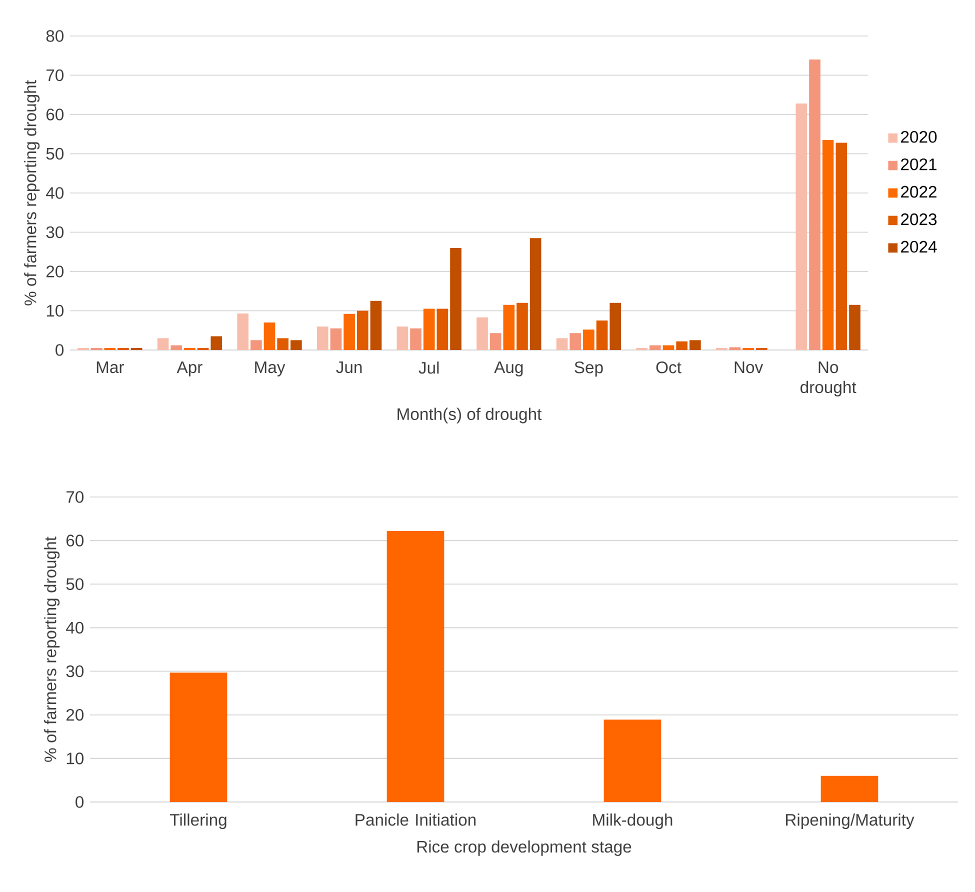  What do you see at coordinates (828, 379) in the screenshot?
I see `x-tick-label: No drought` at bounding box center [828, 379].